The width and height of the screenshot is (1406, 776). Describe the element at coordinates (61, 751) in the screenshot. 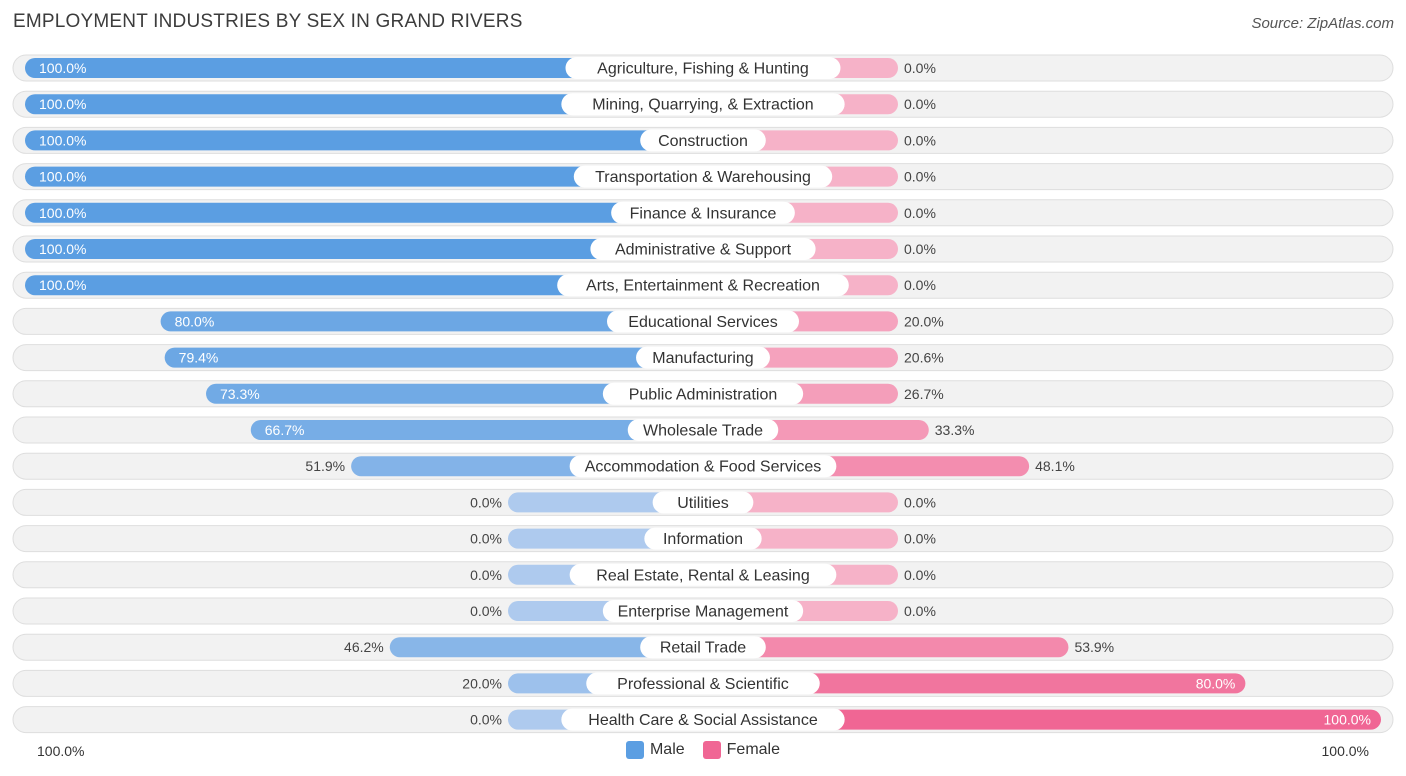

I see `axis-label-left: 100.0%` at that location.